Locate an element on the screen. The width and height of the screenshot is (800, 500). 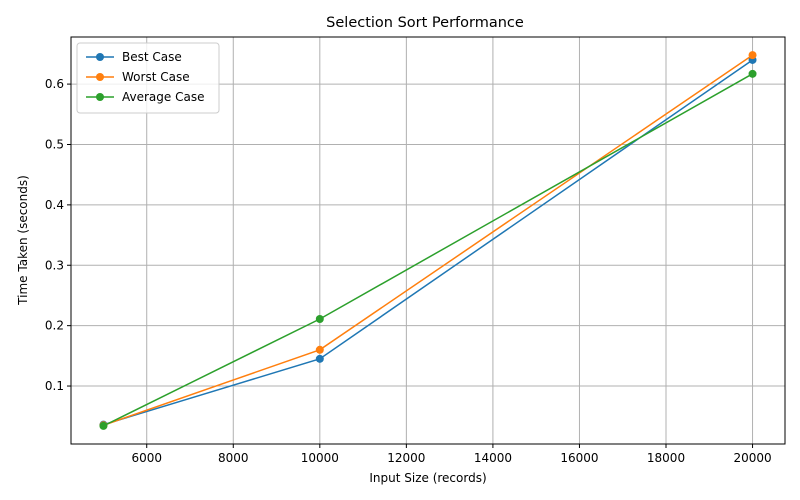
x-tick-label: 16000 is located at coordinates (579, 458).